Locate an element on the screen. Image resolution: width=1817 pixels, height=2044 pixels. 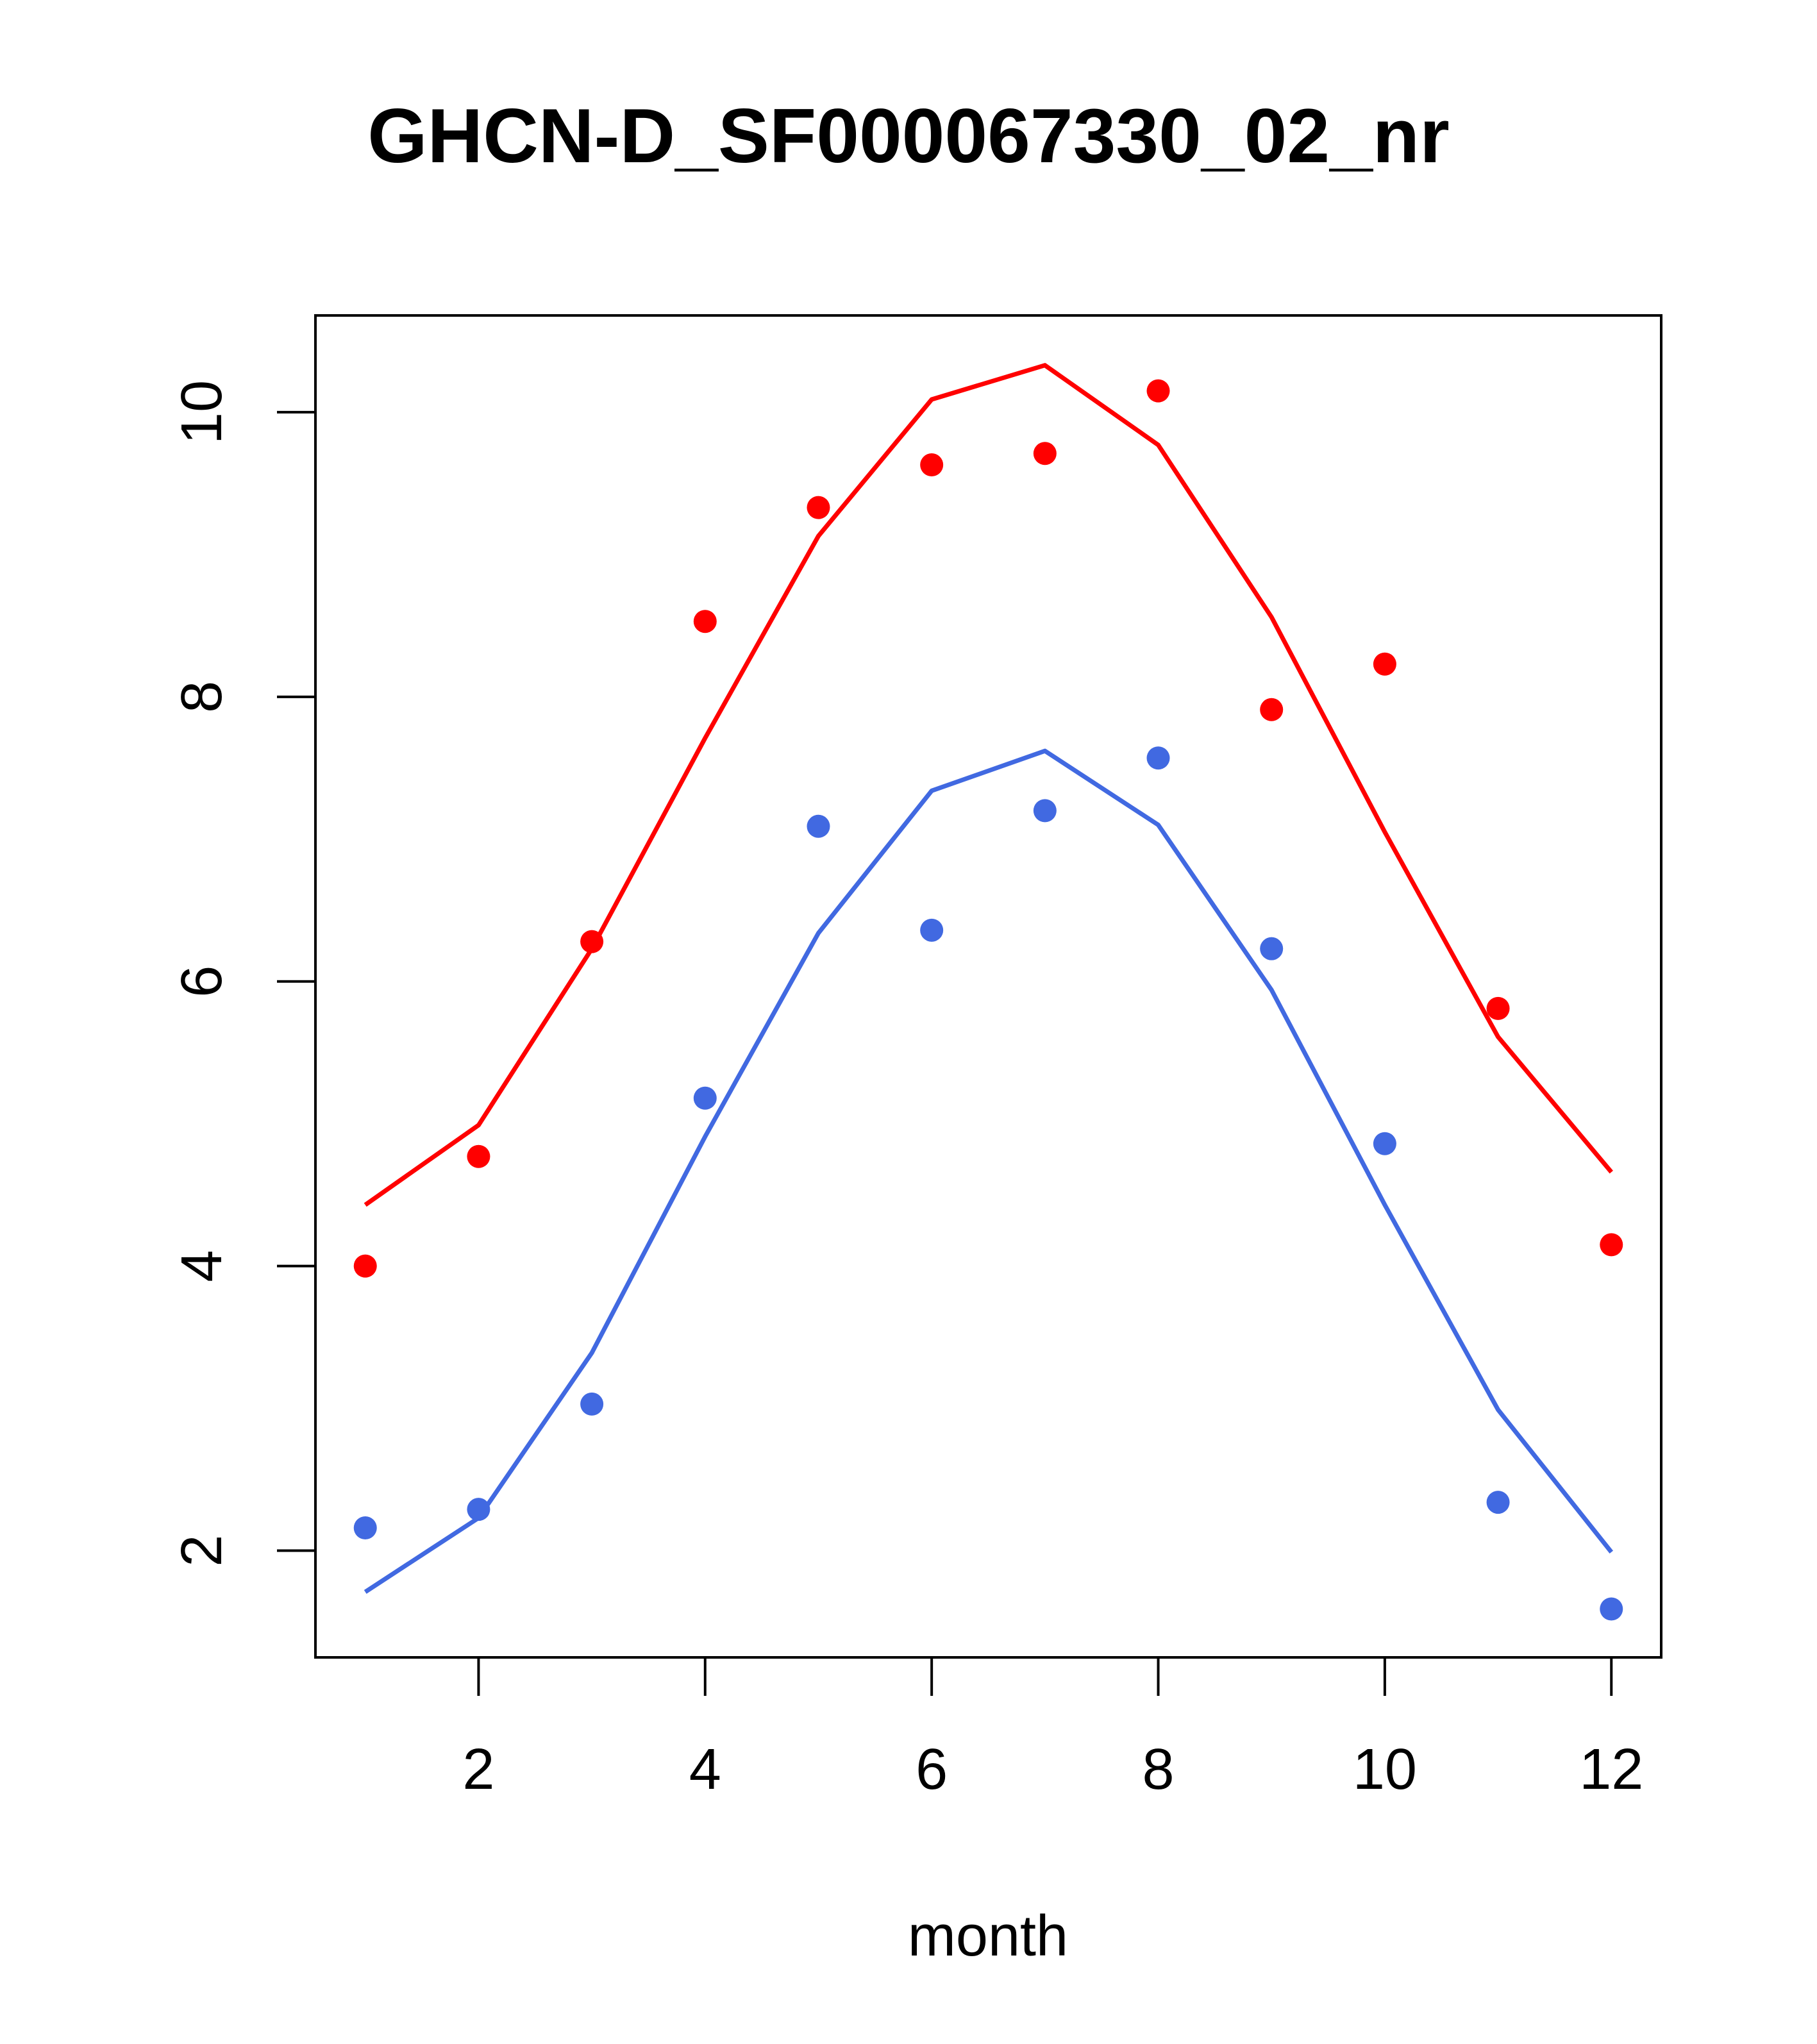
x-tick-label: 6 is located at coordinates (932, 1770).